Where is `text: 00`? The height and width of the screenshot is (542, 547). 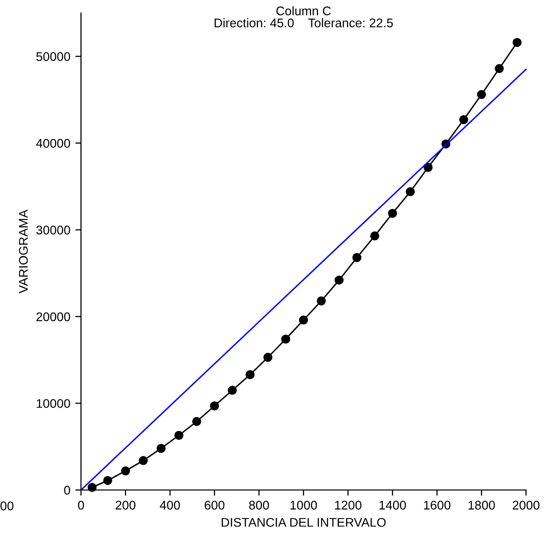
text: 00 is located at coordinates (7, 506).